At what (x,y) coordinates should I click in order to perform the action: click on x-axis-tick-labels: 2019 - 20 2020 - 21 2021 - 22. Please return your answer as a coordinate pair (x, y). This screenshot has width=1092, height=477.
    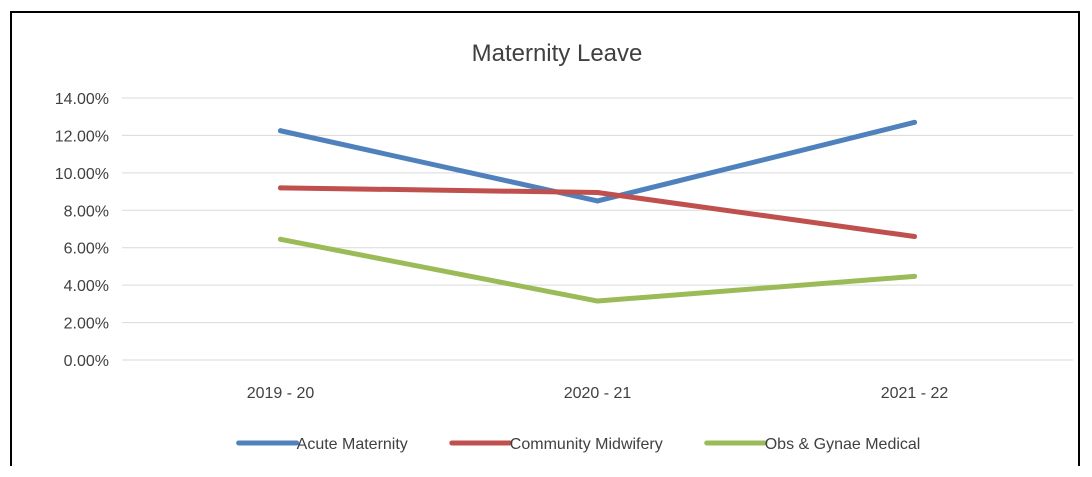
    Looking at the image, I should click on (598, 393).